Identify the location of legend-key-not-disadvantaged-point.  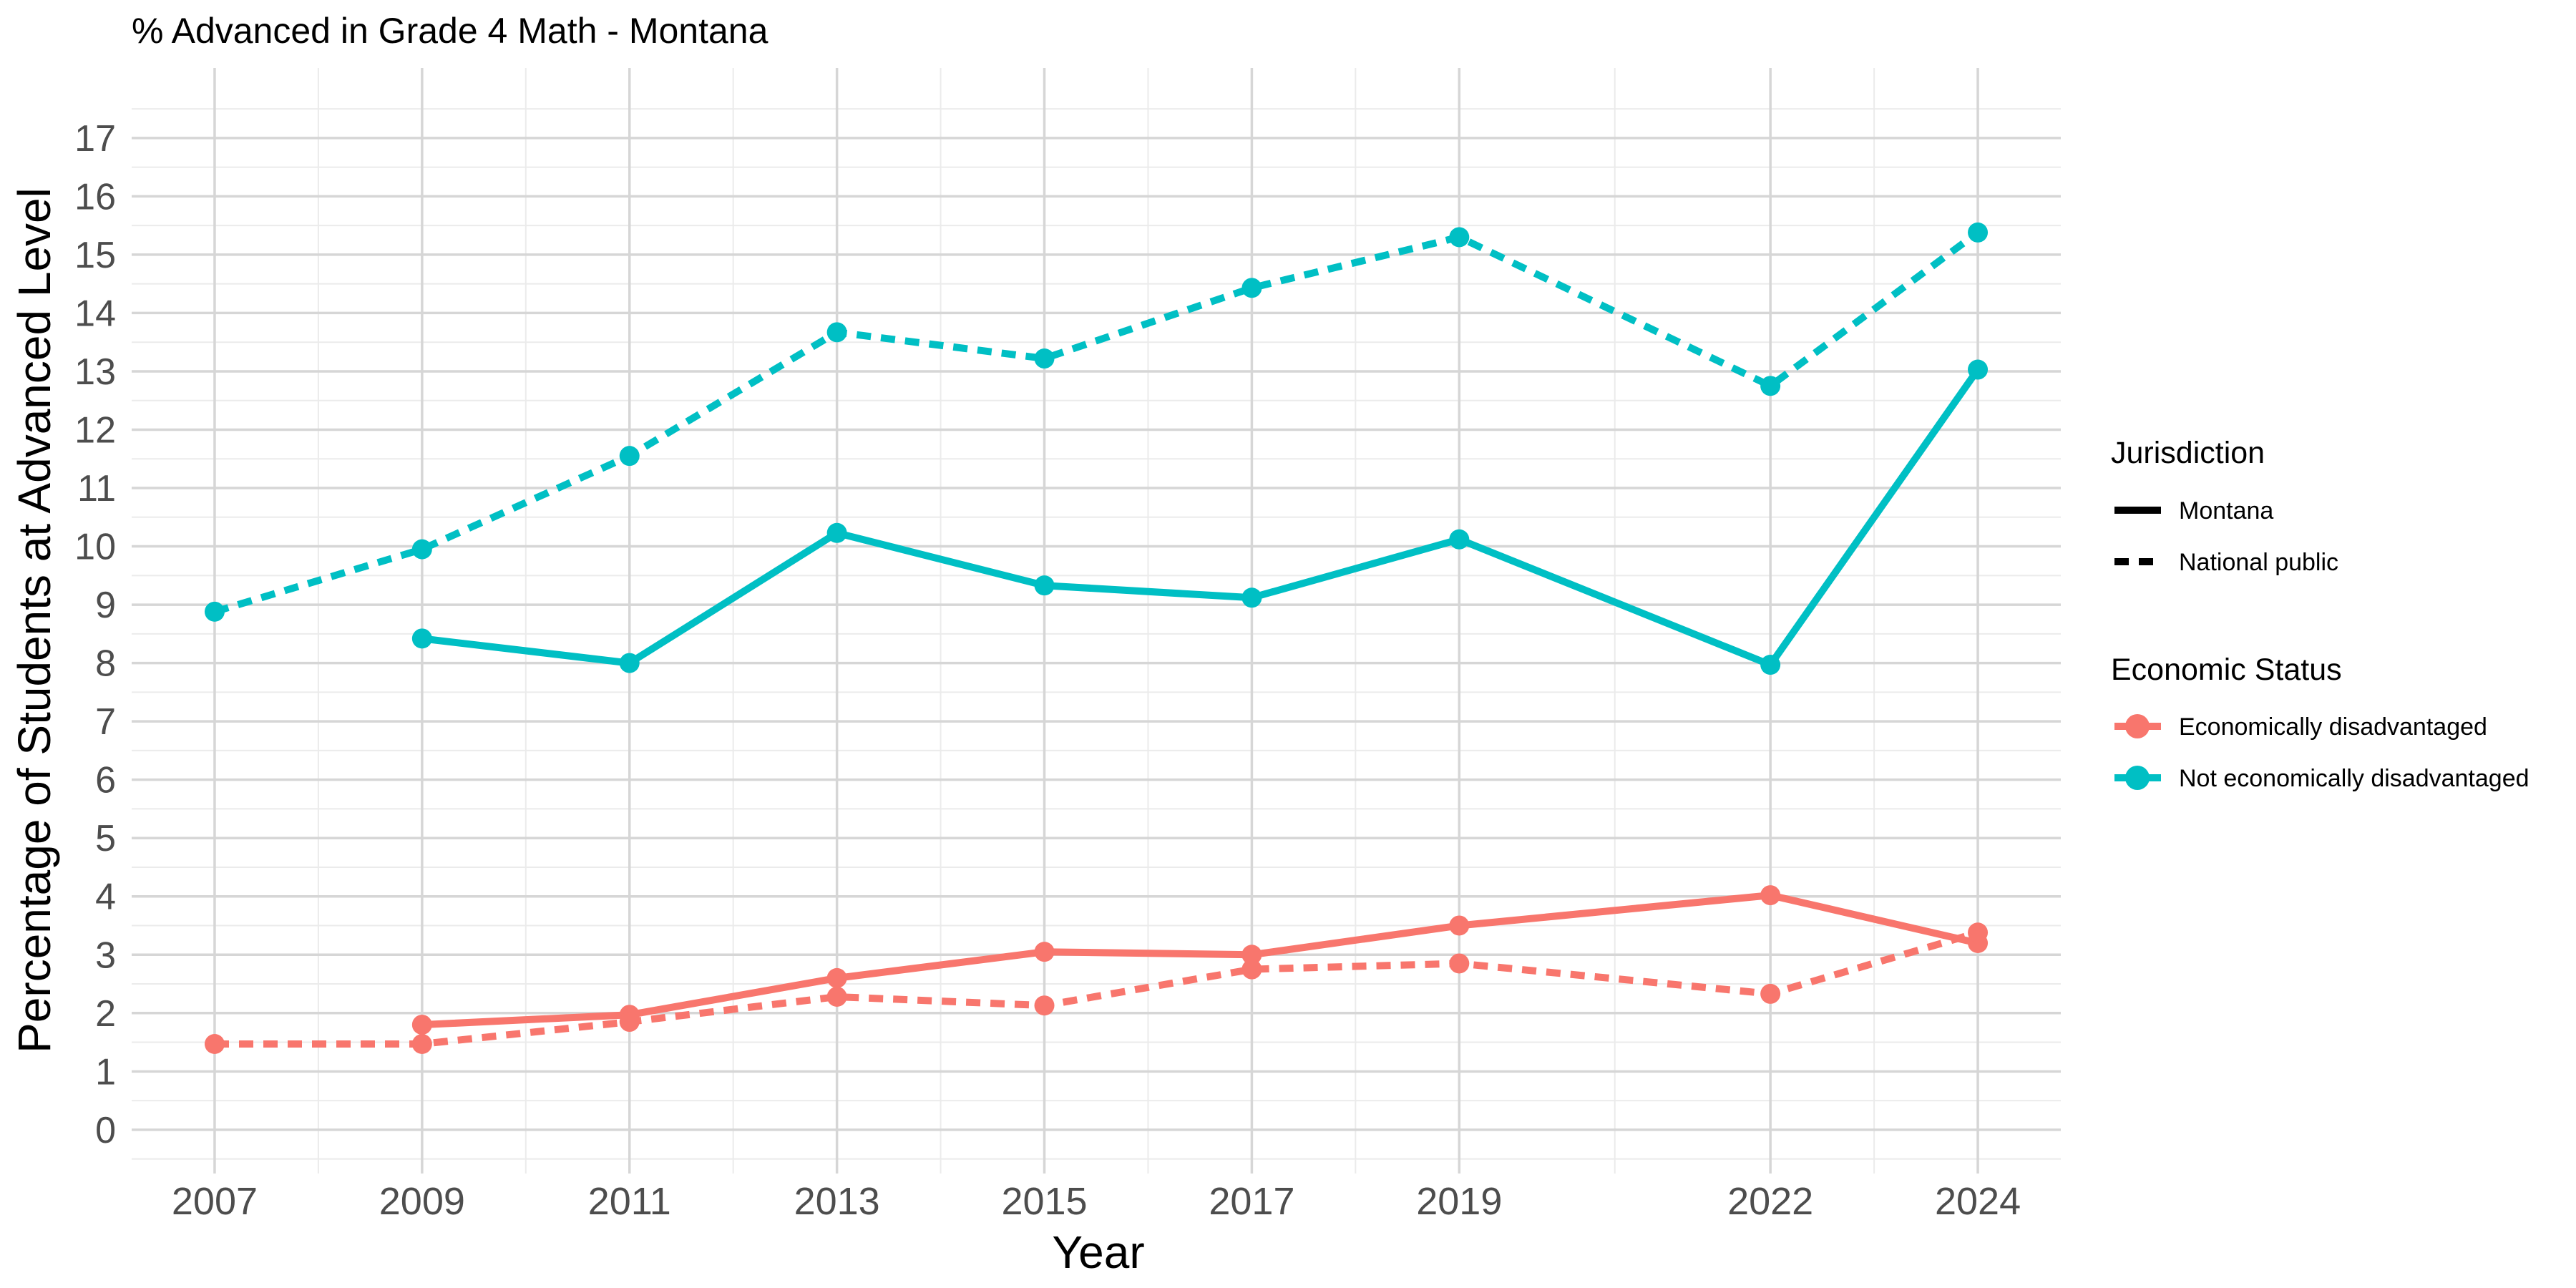
(2137, 778).